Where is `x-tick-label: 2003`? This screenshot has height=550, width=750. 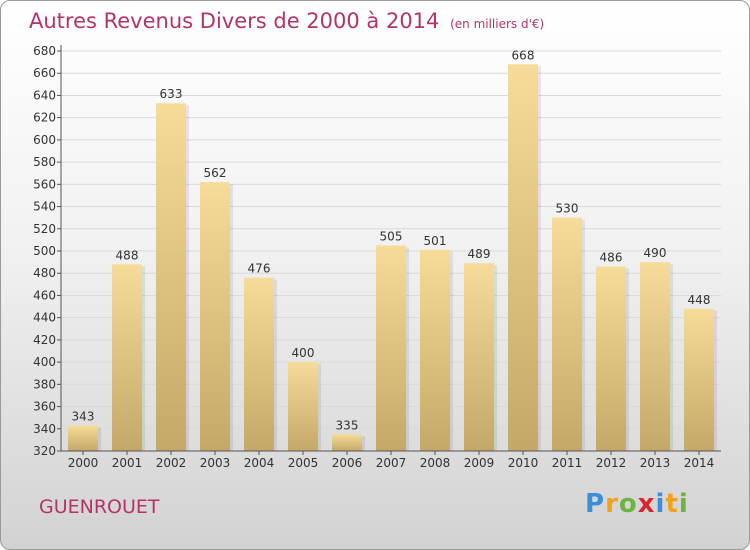 x-tick-label: 2003 is located at coordinates (215, 463).